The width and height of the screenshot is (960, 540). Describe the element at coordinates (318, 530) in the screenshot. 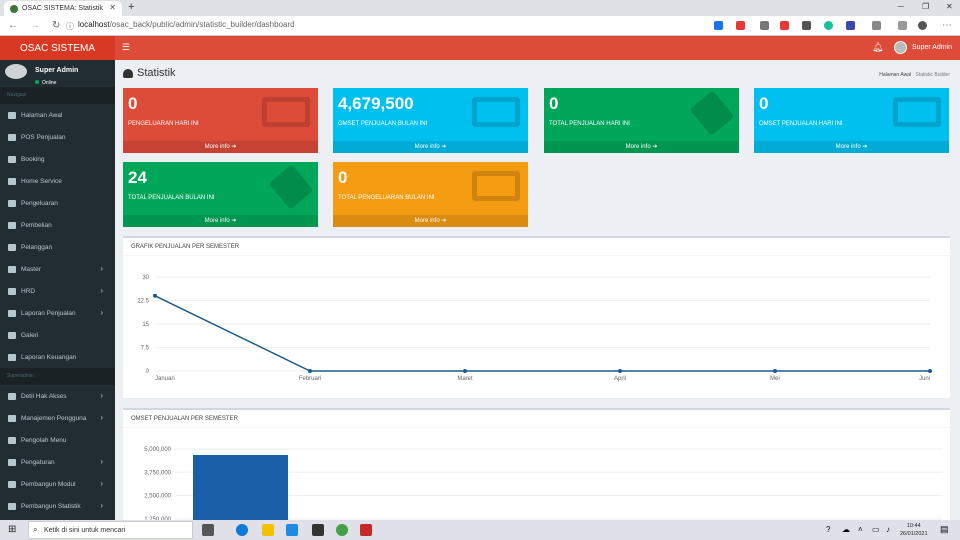

I see `terminal-icon` at that location.